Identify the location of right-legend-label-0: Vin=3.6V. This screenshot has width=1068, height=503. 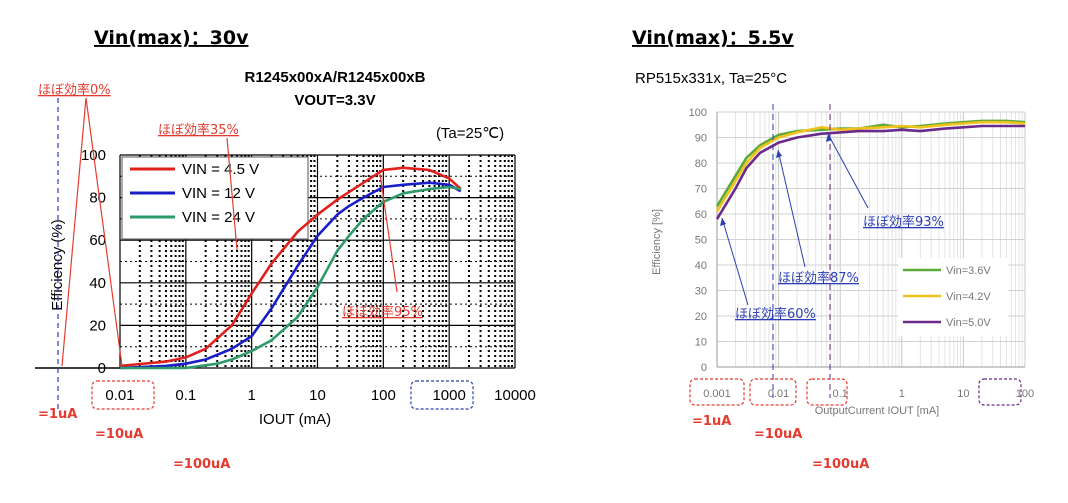
(968, 271).